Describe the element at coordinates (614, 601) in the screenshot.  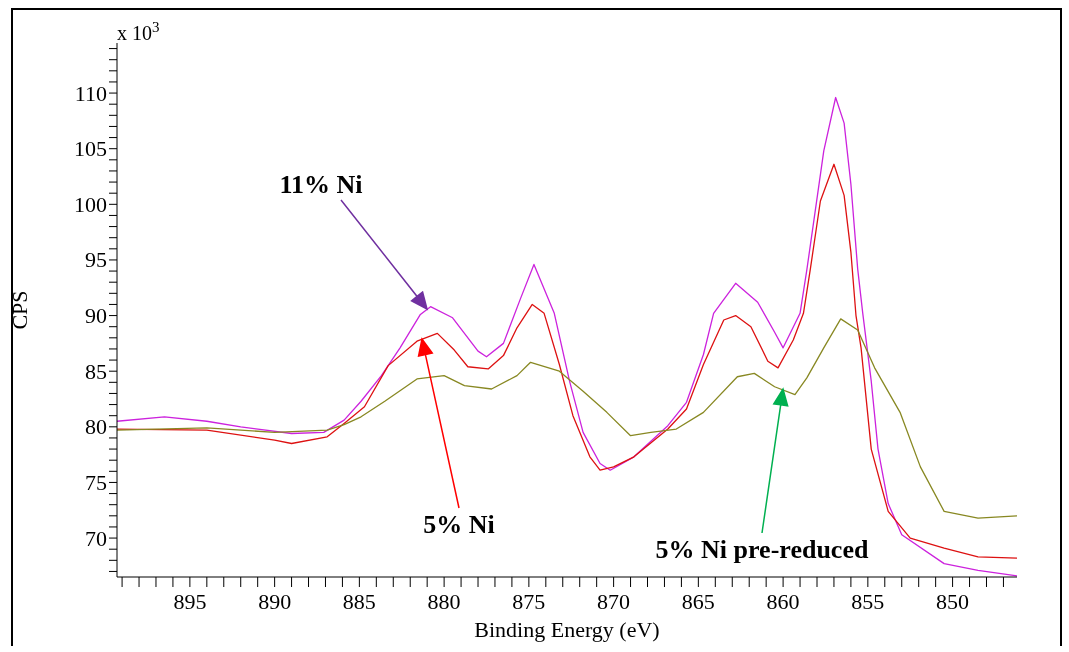
I see `x-tick-label: 870` at that location.